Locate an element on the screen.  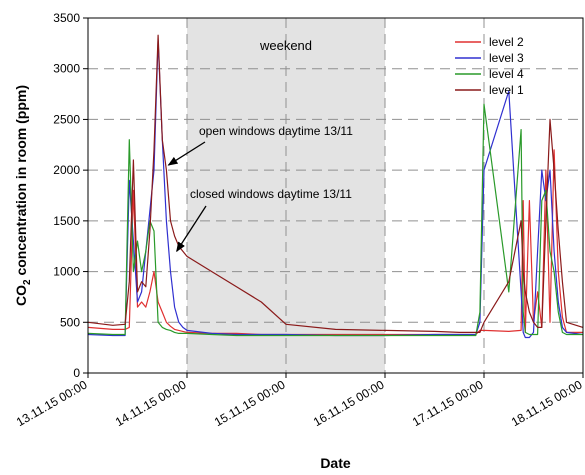
legend-label: level 3 is located at coordinates (506, 58).